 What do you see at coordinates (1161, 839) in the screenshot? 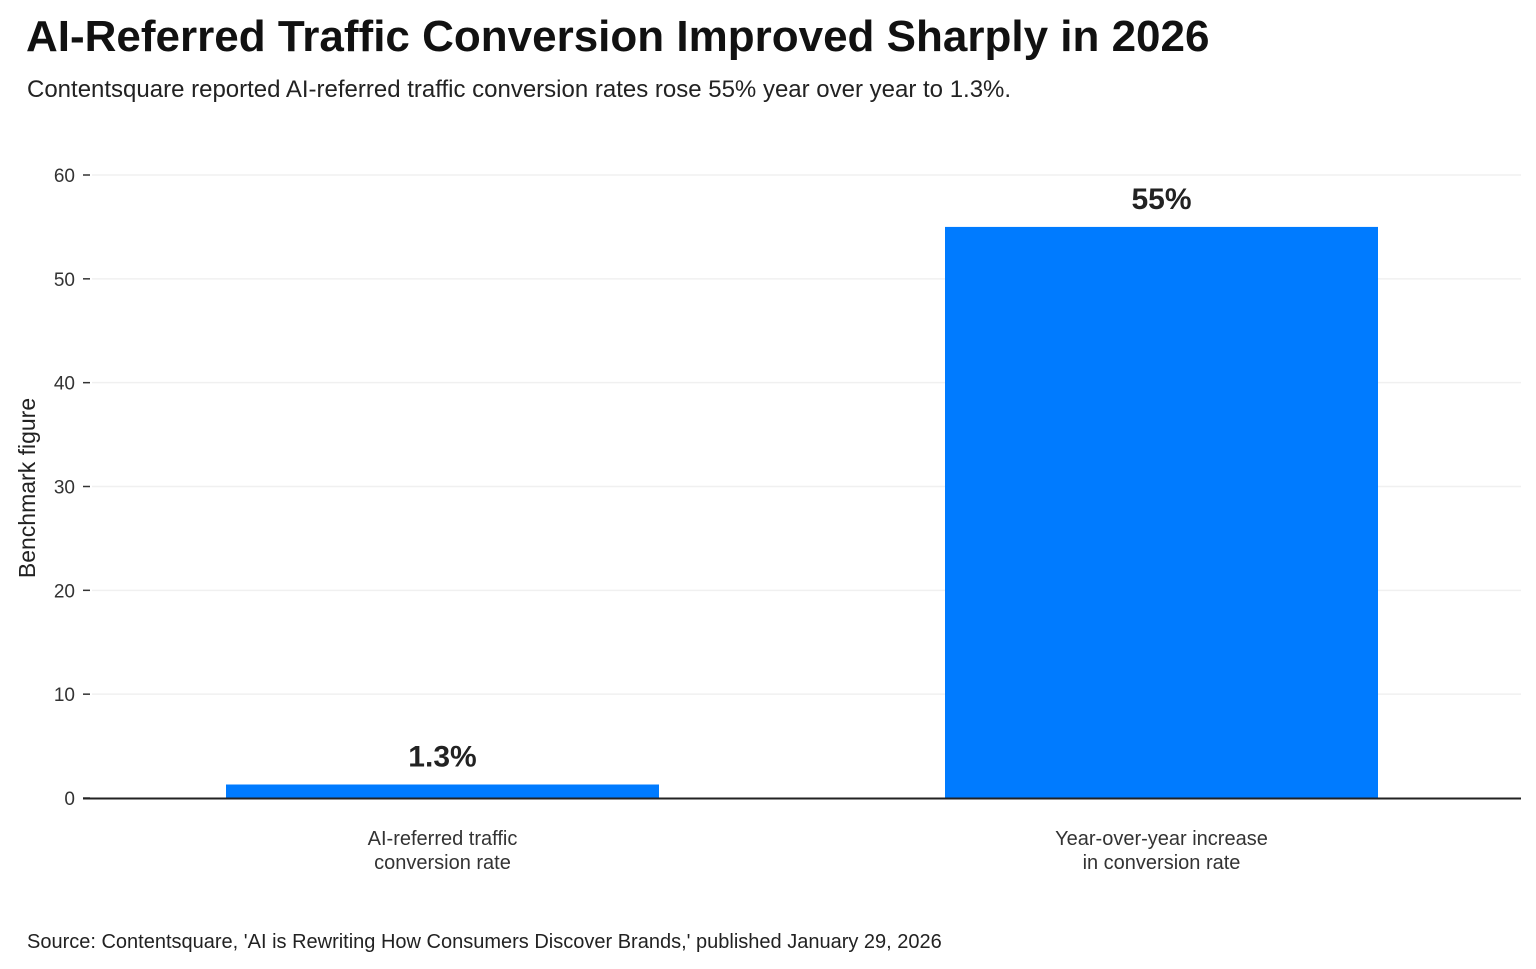
I see `x-category-label: Year-over-year increase` at bounding box center [1161, 839].